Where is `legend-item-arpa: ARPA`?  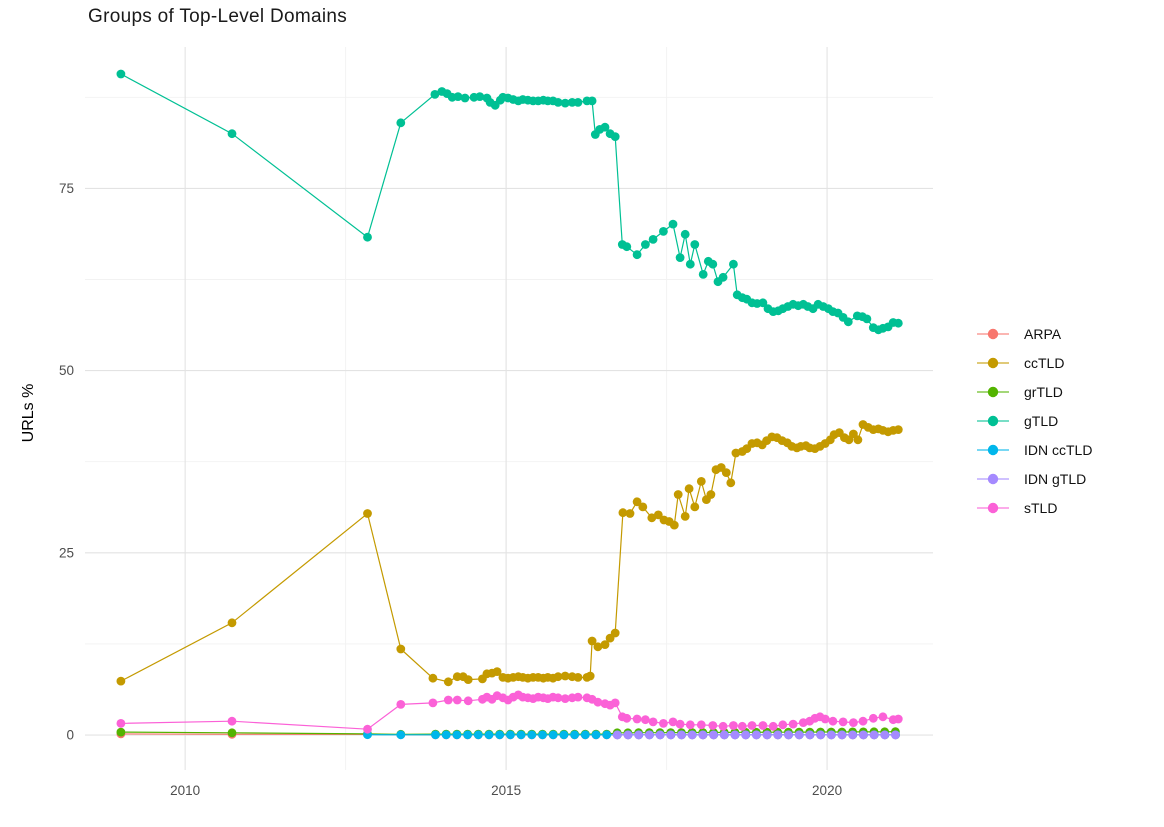 legend-item-arpa: ARPA is located at coordinates (1034, 333).